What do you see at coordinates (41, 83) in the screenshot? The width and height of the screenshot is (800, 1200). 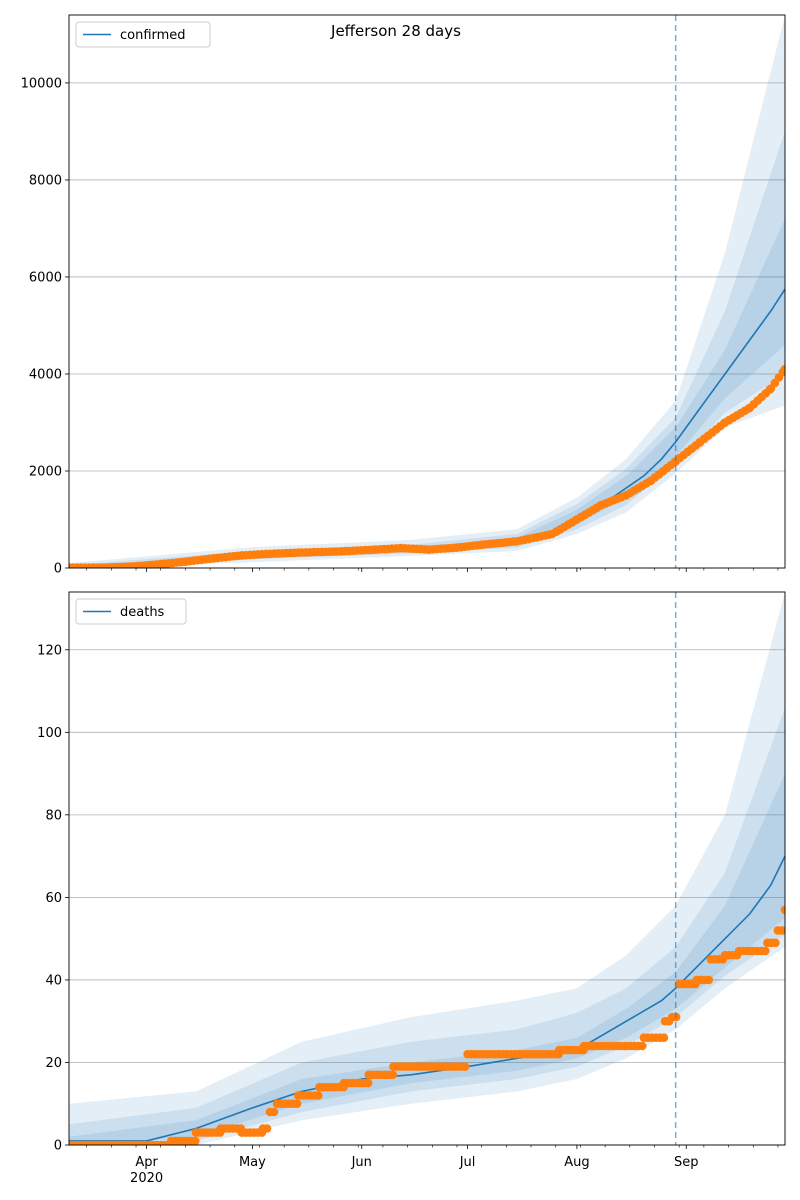 I see `y-tick-label: 10000` at bounding box center [41, 83].